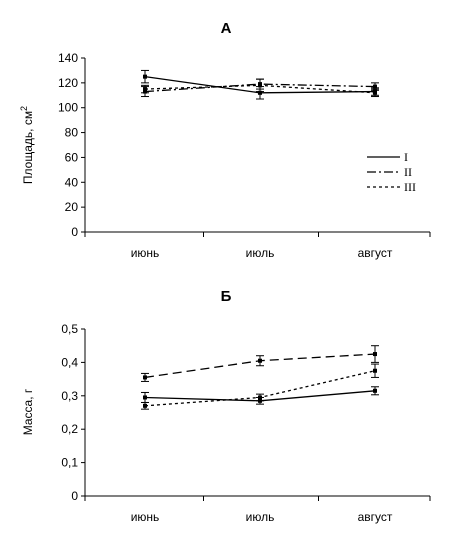 This screenshot has width=453, height=537. Describe the element at coordinates (68, 108) in the screenshot. I see `chart-a-ytick-label: 100` at that location.